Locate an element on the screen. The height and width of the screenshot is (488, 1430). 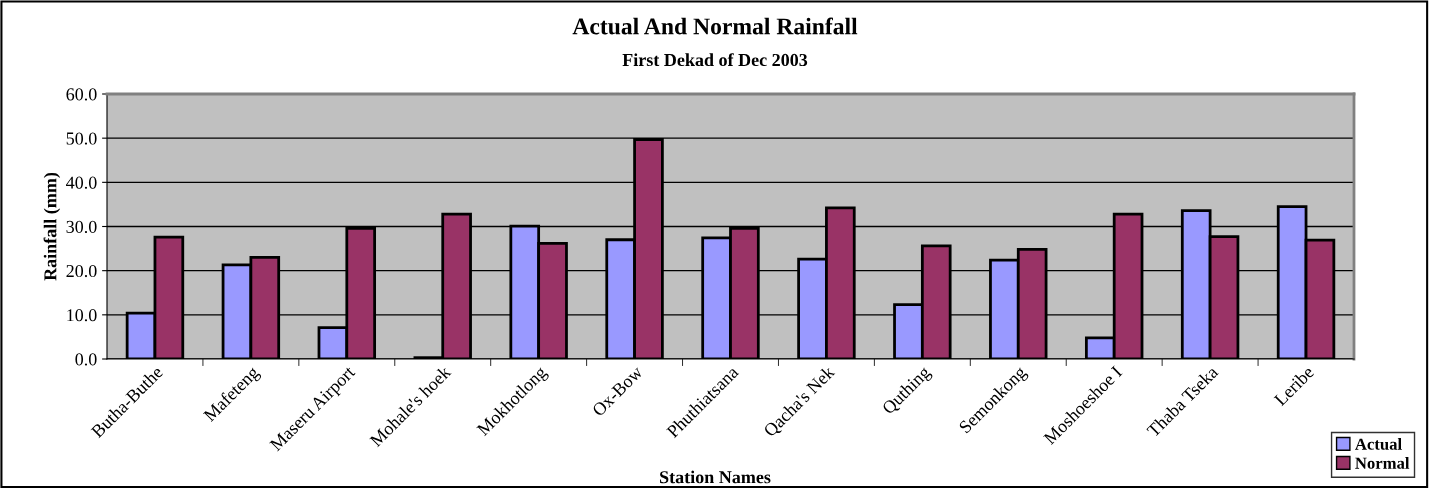
y-tick-label: 20.0 is located at coordinates (81, 271).